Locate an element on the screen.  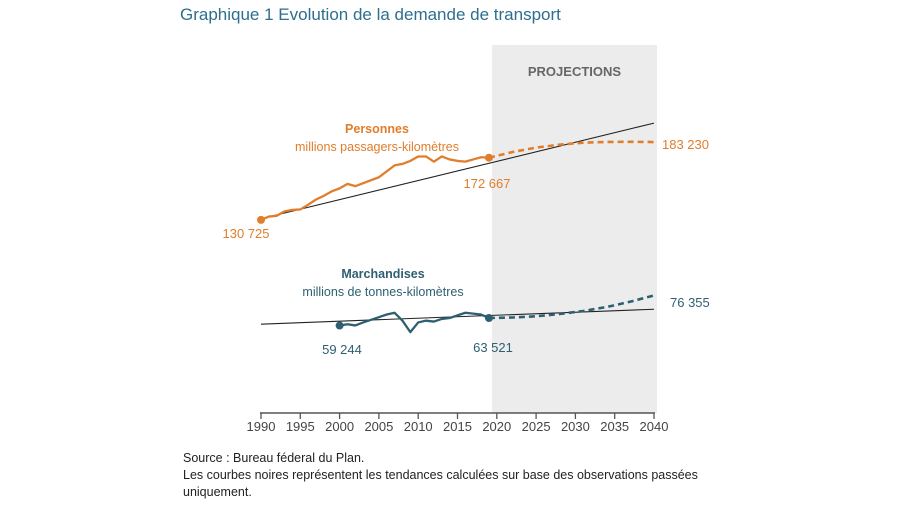
marchandises-start-label: 59 244 is located at coordinates (342, 349).